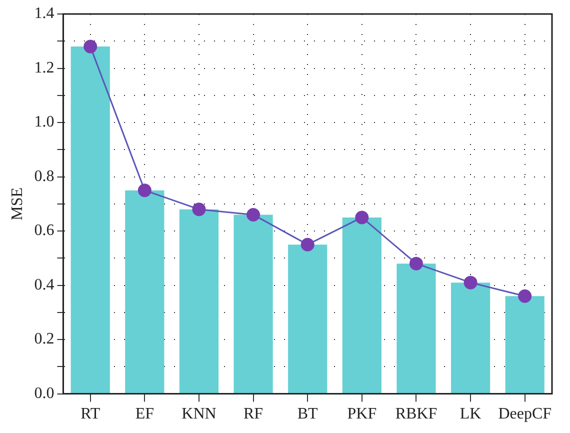  Describe the element at coordinates (44, 339) in the screenshot. I see `y-tick-label: 0.2` at that location.